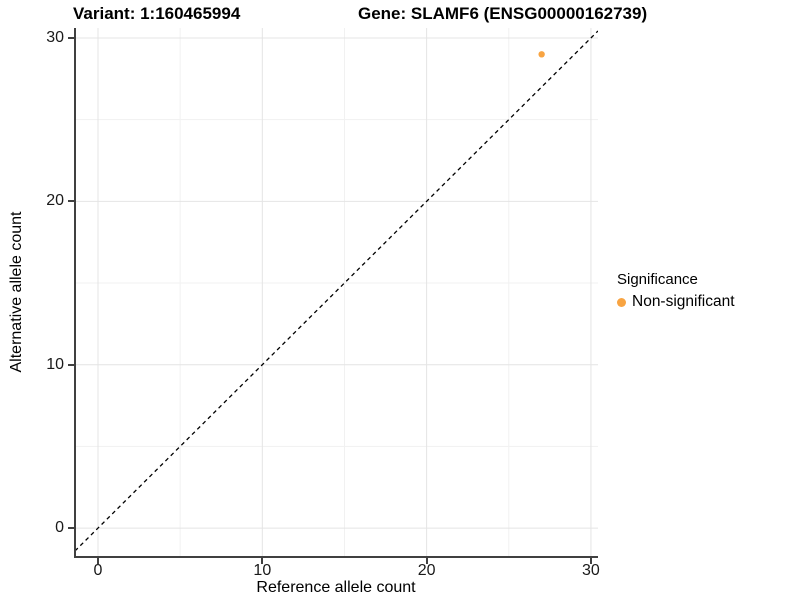 The height and width of the screenshot is (600, 800). Describe the element at coordinates (98, 570) in the screenshot. I see `x-tick-label: 0` at that location.